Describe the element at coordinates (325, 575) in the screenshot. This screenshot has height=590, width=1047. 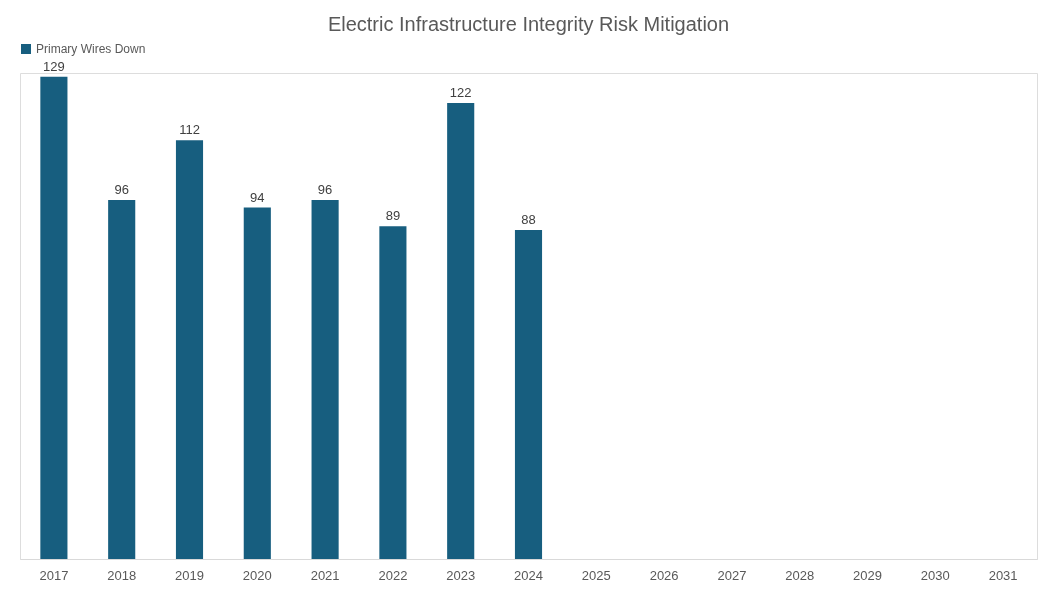
I see `x-tick-label: 2021` at that location.